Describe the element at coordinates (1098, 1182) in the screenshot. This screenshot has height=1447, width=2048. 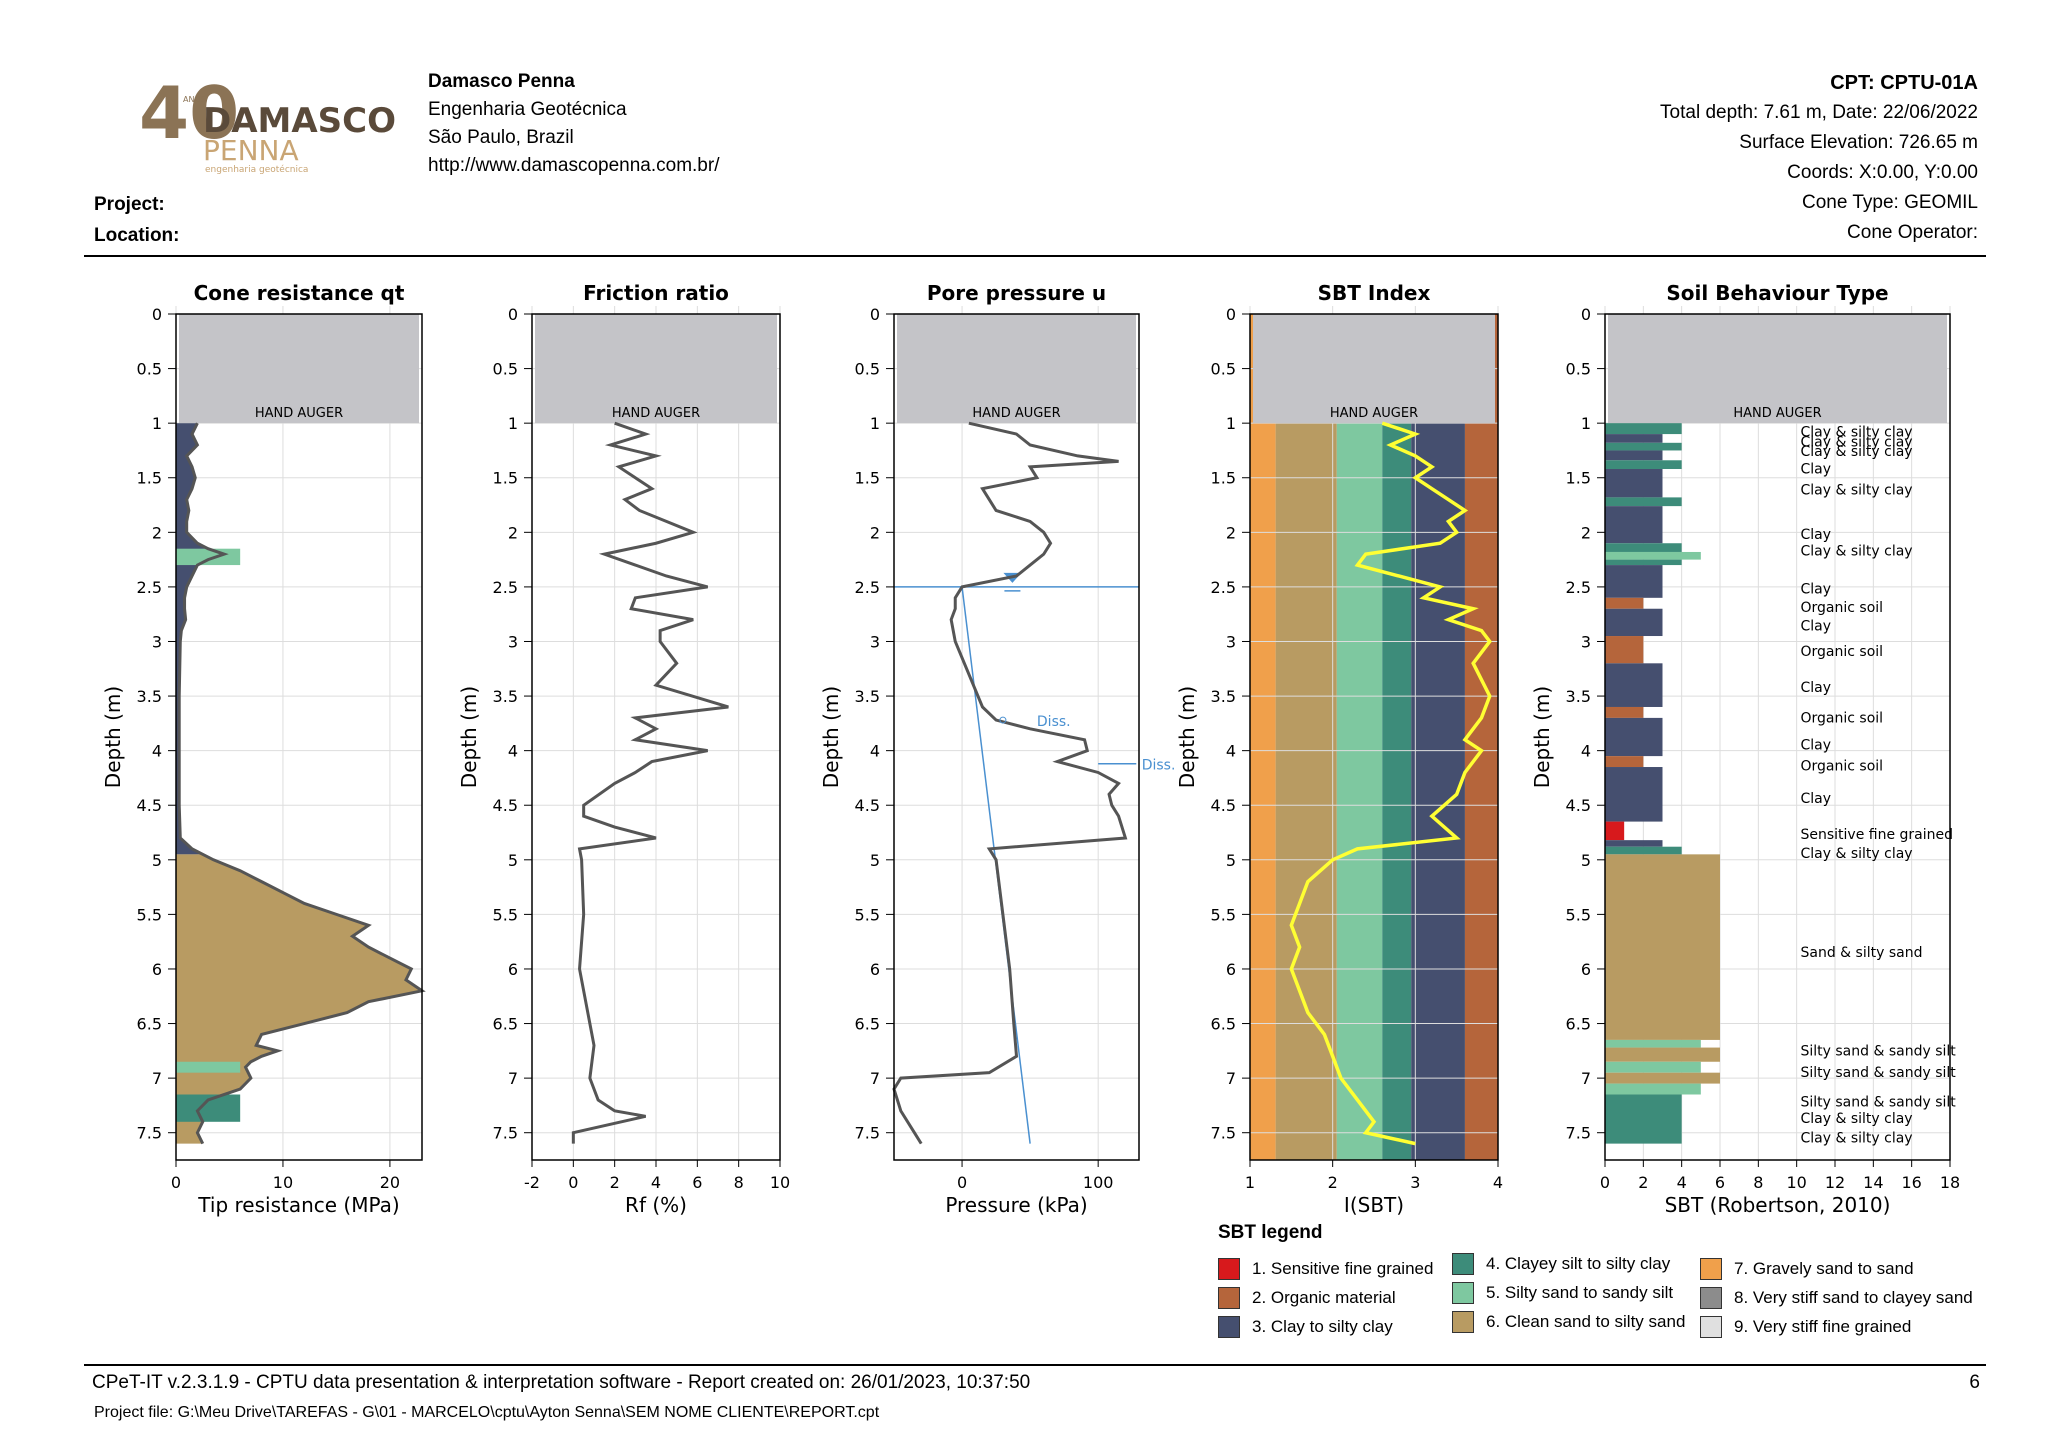
I see `x-tick-label: 100` at that location.